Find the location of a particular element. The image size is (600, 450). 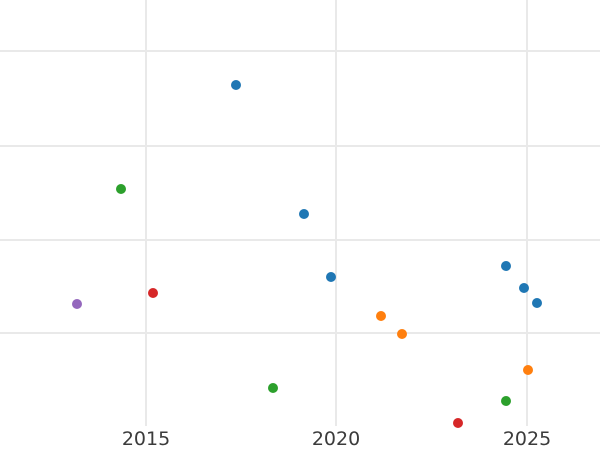

x-tick-label-2025: 2025 is located at coordinates (527, 439).